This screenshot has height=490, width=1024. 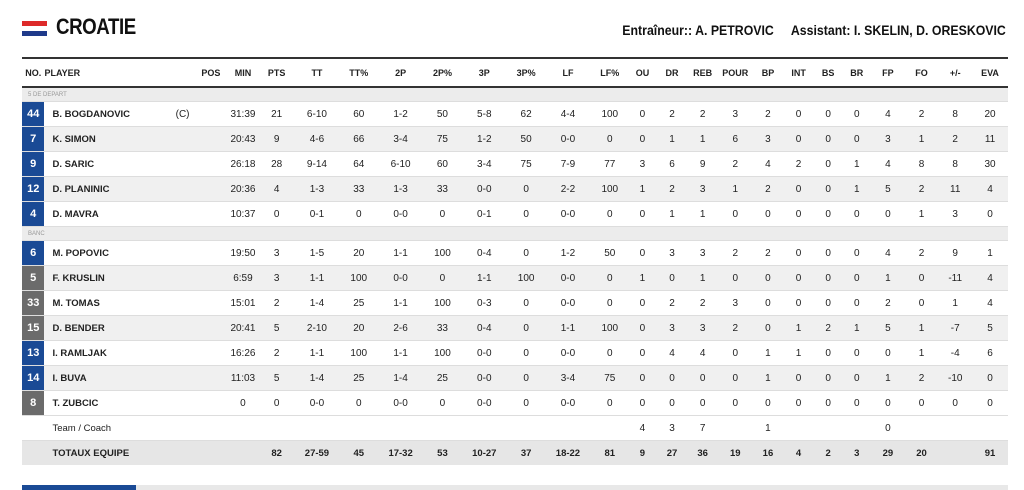 I want to click on player-name: D. SARIC, so click(x=105, y=164).